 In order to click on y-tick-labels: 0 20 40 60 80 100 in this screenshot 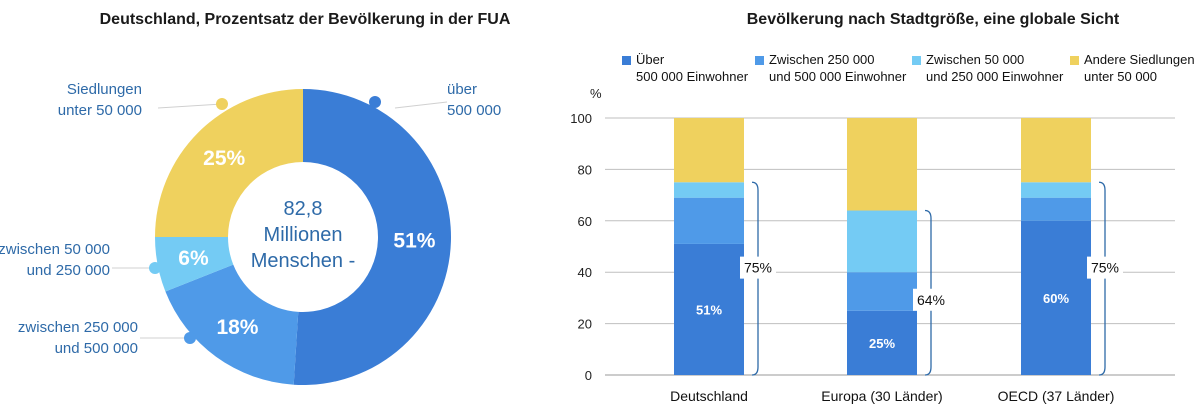, I will do `click(581, 247)`.